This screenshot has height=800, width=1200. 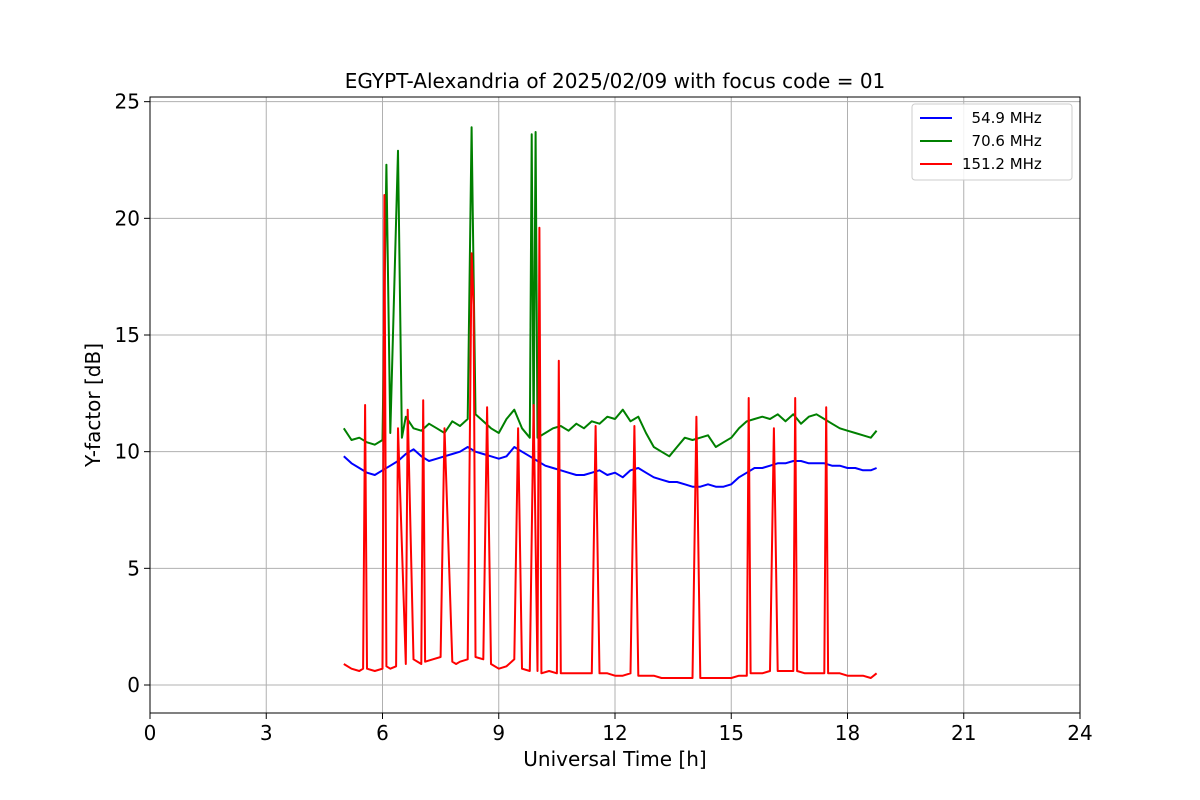 I want to click on legend-label: 151.2 MHz, so click(x=1002, y=164).